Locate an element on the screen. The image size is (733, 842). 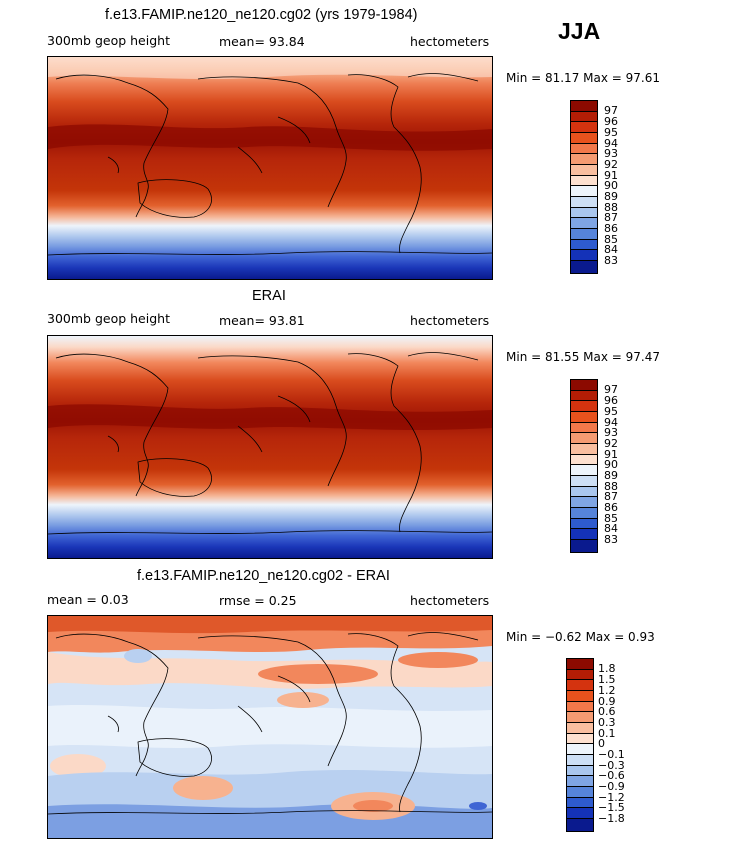
colorbar-tick-label: 95 is located at coordinates (611, 411).